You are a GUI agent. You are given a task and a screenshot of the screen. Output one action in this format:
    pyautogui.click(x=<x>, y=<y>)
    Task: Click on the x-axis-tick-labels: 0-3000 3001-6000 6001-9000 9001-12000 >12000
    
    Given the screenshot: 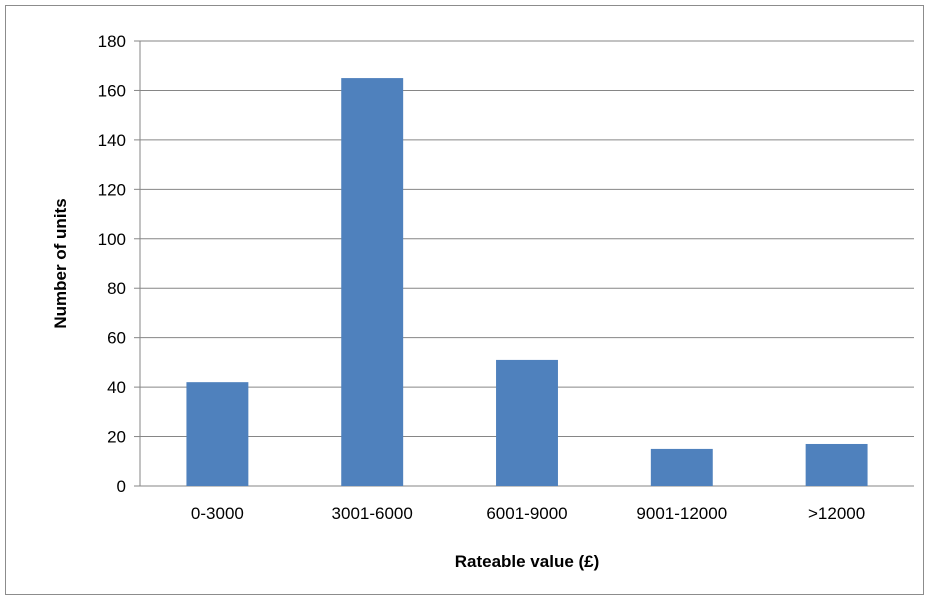 What is the action you would take?
    pyautogui.click(x=528, y=513)
    